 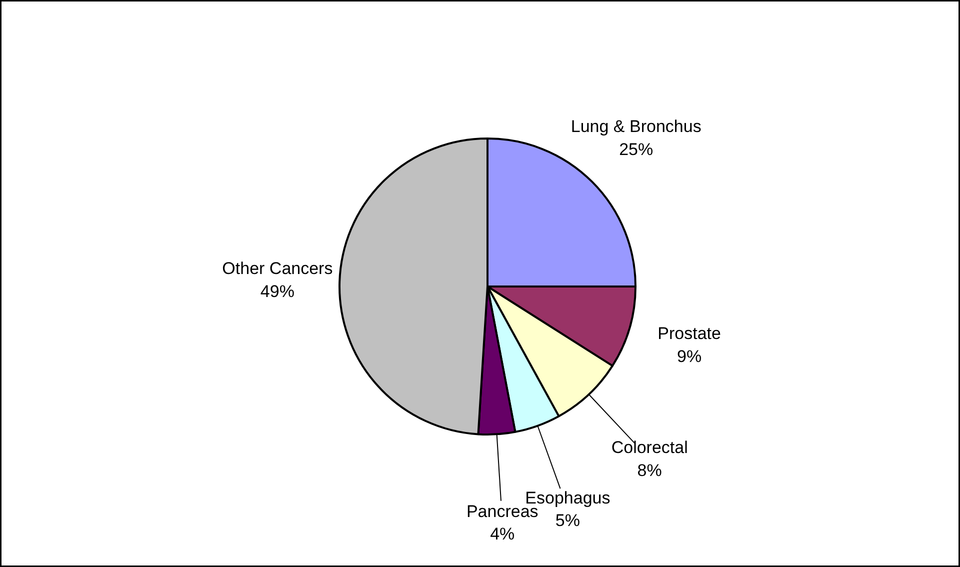 What do you see at coordinates (689, 334) in the screenshot?
I see `slice-label: Prostate` at bounding box center [689, 334].